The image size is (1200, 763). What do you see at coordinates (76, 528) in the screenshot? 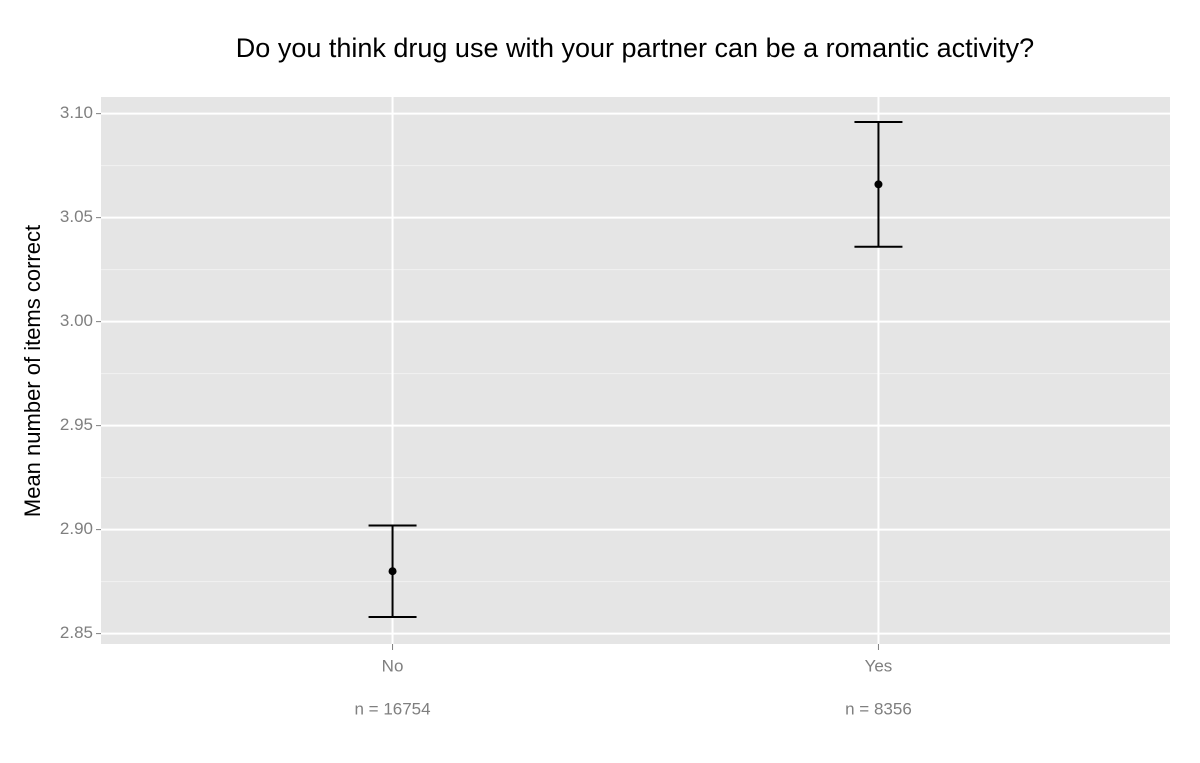
I see `y-tick-label: 2.90` at bounding box center [76, 528].